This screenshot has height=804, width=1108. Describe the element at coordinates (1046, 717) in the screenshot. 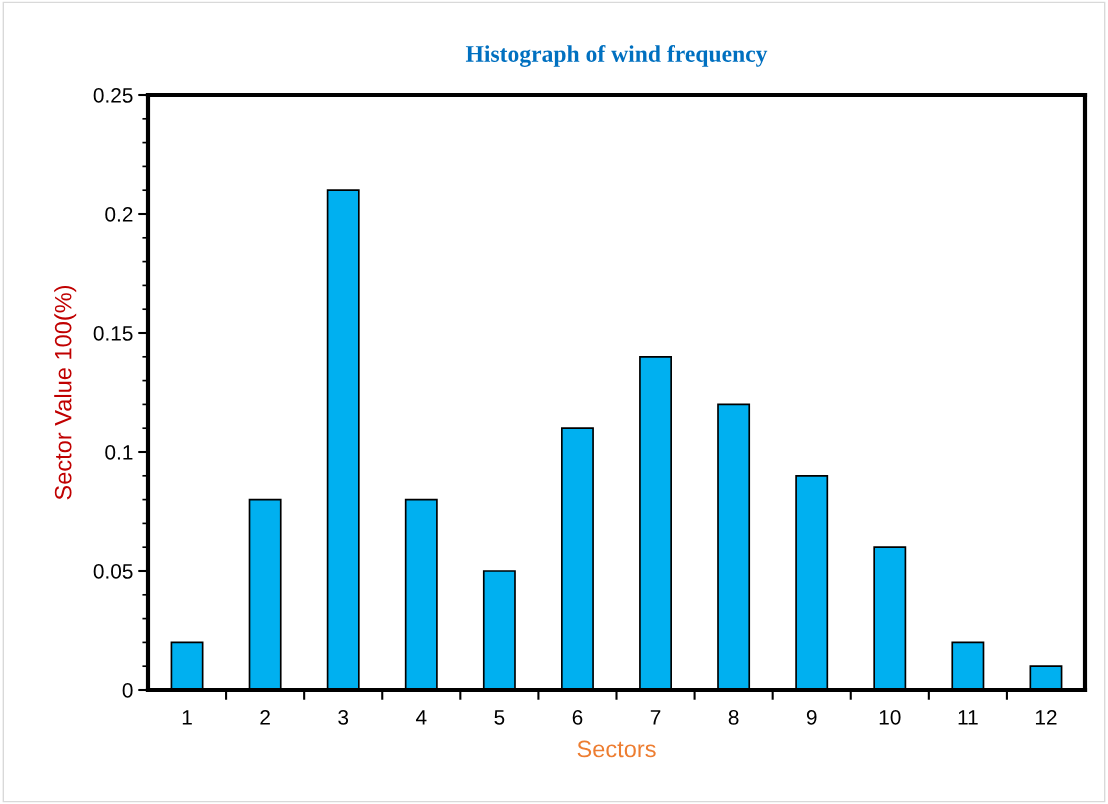

I see `x-tick-label: 12` at that location.